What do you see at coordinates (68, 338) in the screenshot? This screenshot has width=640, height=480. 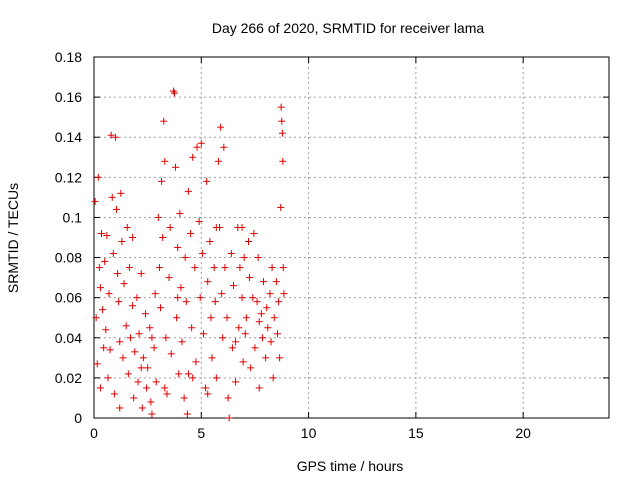 I see `y-tick-label: 0.04` at bounding box center [68, 338].